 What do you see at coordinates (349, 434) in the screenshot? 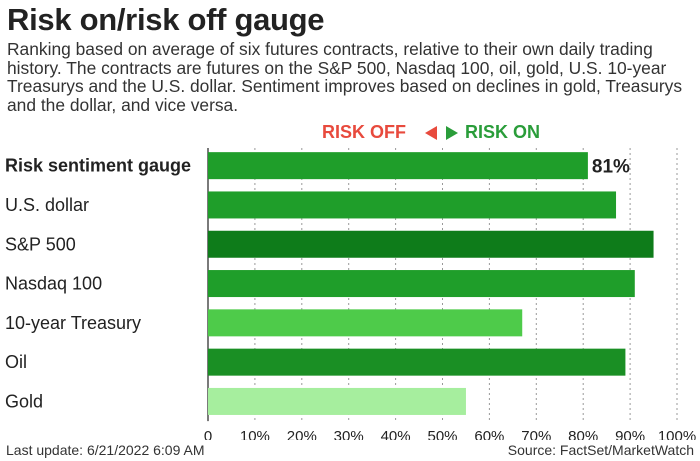
I see `x-tick-label: 30%` at bounding box center [349, 434].